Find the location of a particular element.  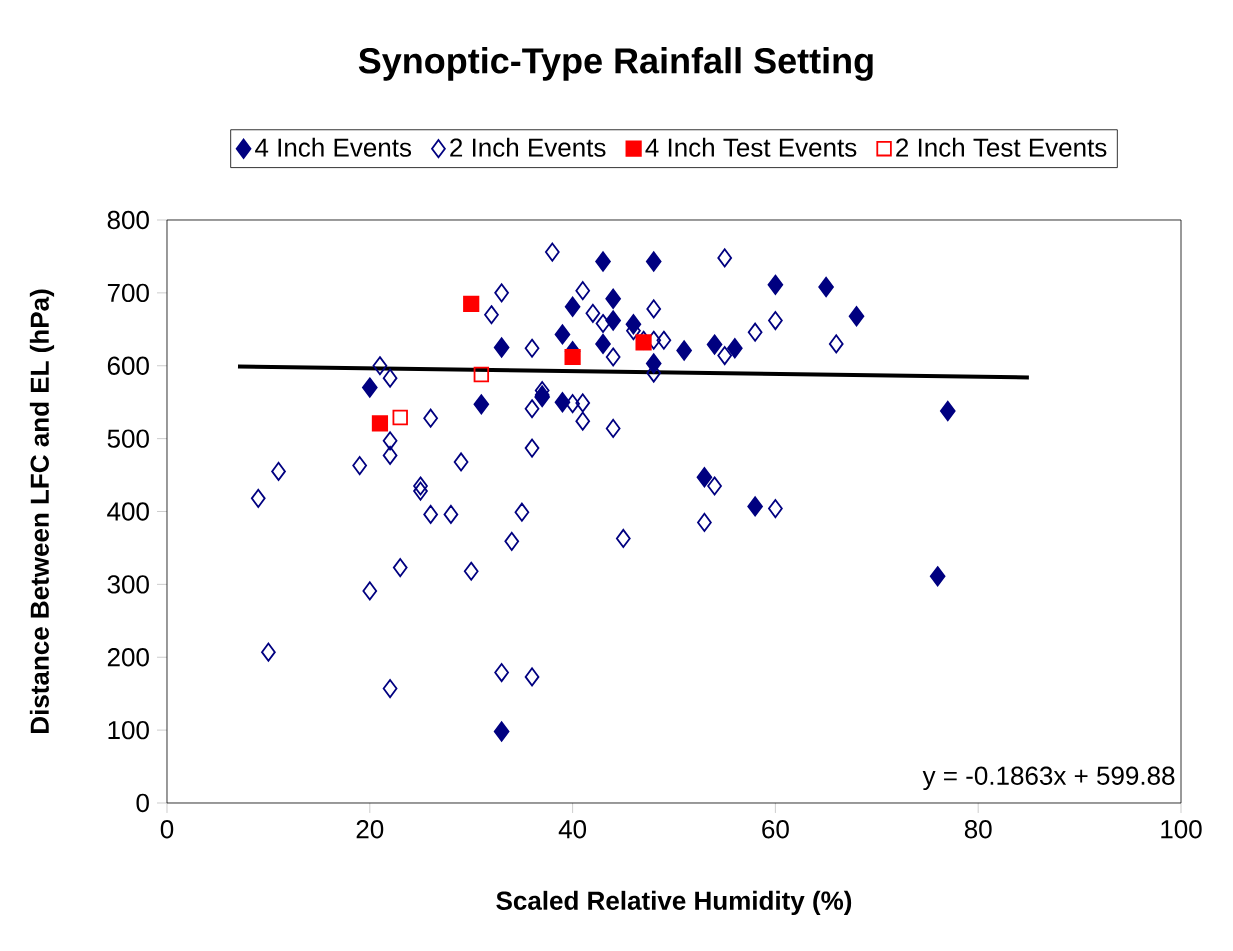

x-tick-label: 100 is located at coordinates (1181, 829).